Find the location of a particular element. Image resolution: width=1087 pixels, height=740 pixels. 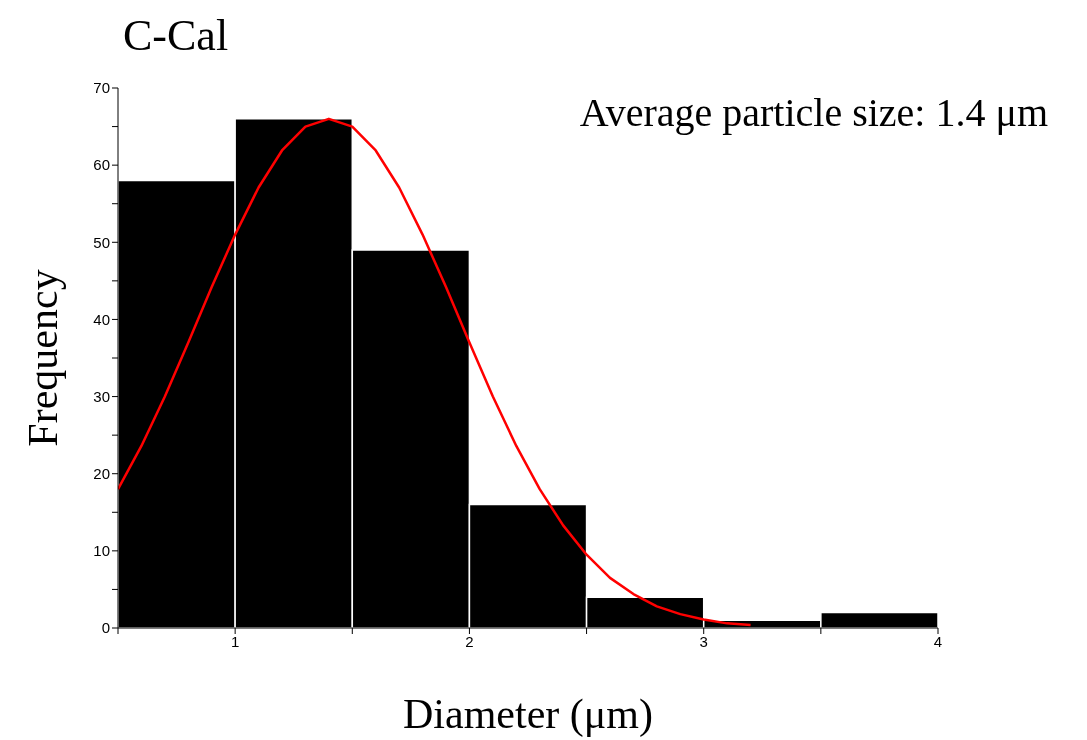

y-tick-label: 70 is located at coordinates (101, 88).